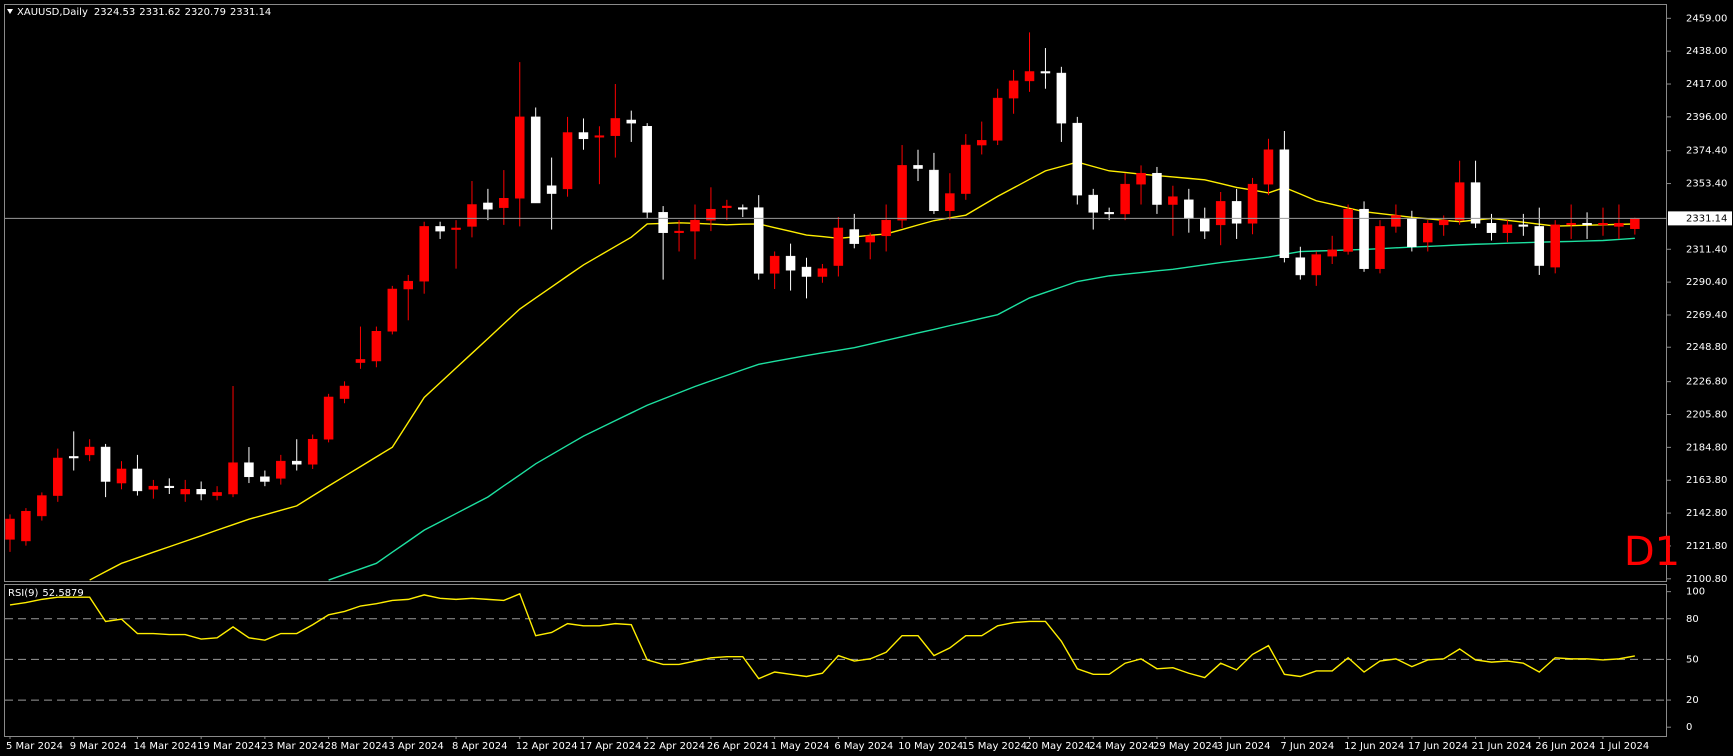 This screenshot has height=756, width=1733. Describe the element at coordinates (1652, 552) in the screenshot. I see `timeframe-label: D1` at that location.